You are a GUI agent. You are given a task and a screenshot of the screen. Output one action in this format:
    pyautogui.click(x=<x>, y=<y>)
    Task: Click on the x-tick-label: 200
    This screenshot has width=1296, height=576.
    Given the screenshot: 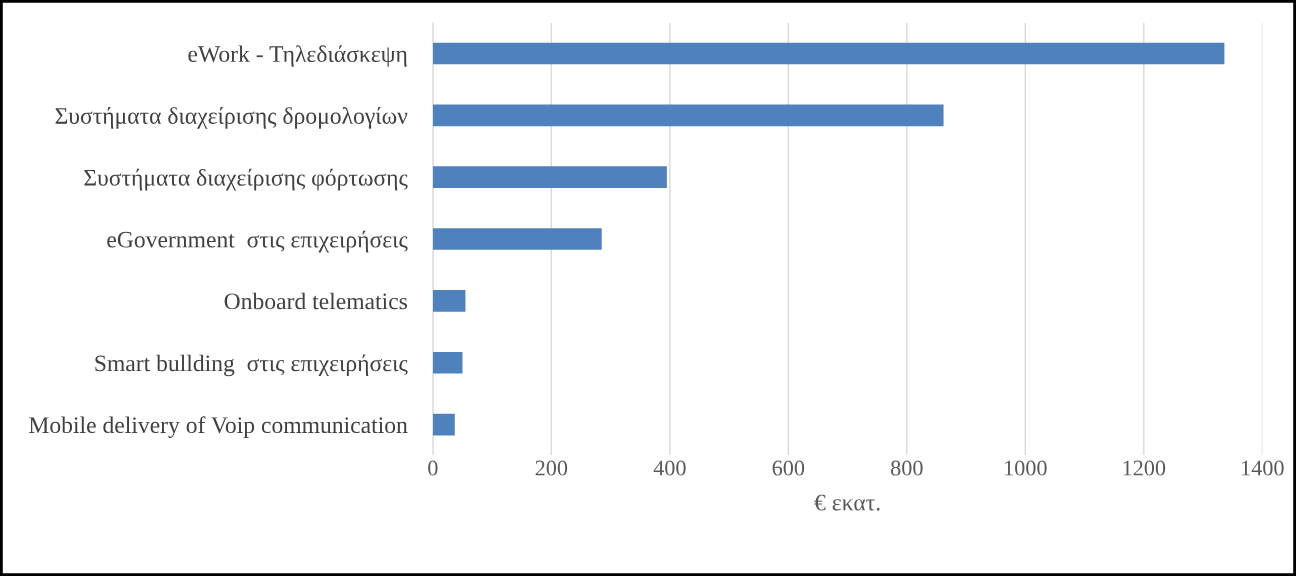 What is the action you would take?
    pyautogui.click(x=551, y=468)
    